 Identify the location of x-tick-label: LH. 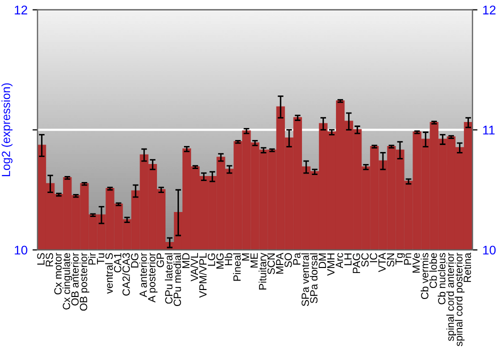
(348, 260).